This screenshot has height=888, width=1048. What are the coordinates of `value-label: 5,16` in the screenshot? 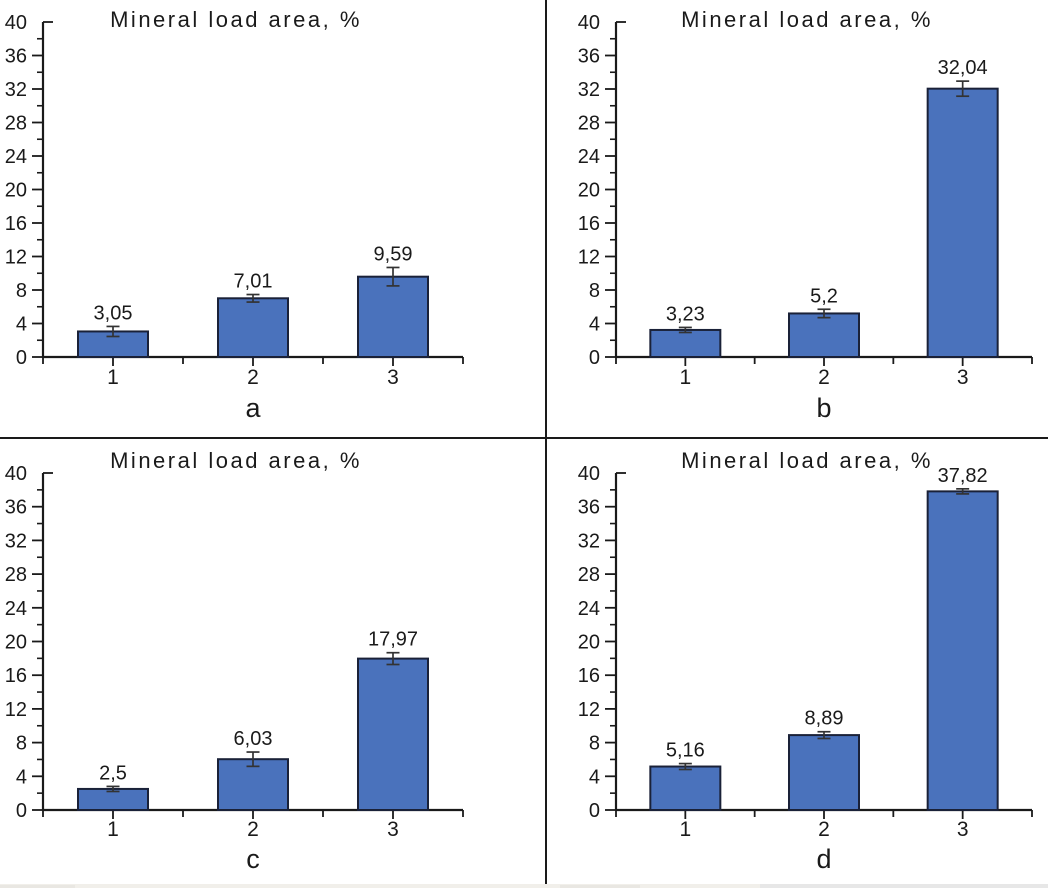 It's located at (685, 751).